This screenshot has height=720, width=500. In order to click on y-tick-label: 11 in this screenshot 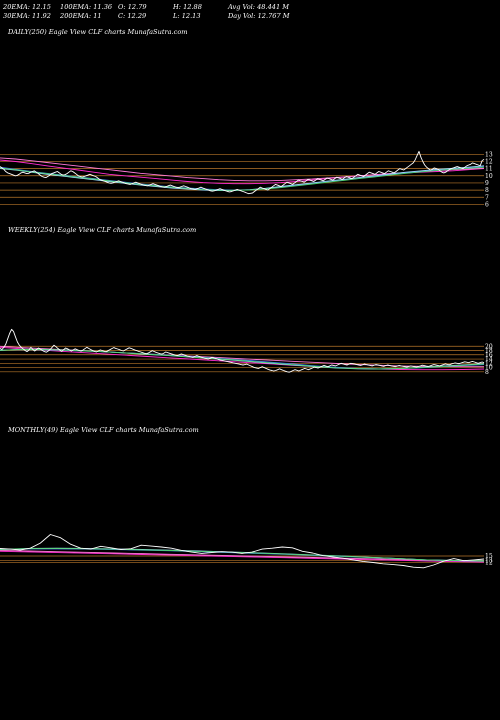, I will do `click(489, 169)`.